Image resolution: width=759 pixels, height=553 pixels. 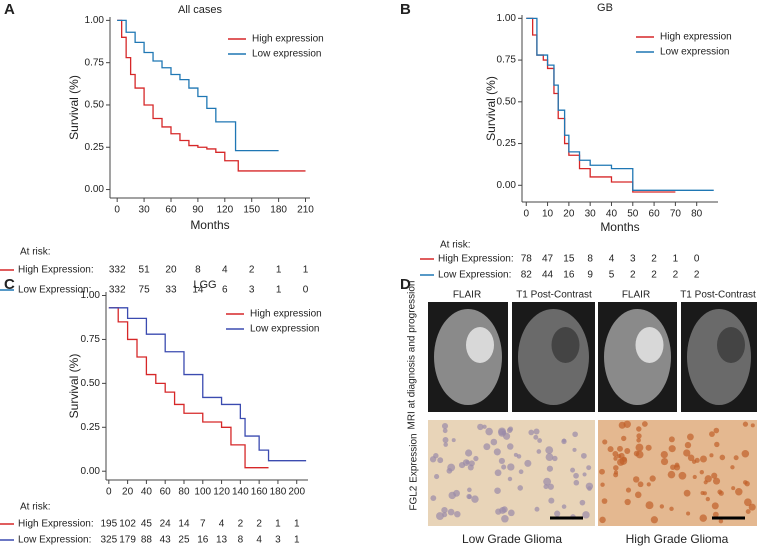 What do you see at coordinates (171, 210) in the screenshot?
I see `x-tick-label: 60` at bounding box center [171, 210].